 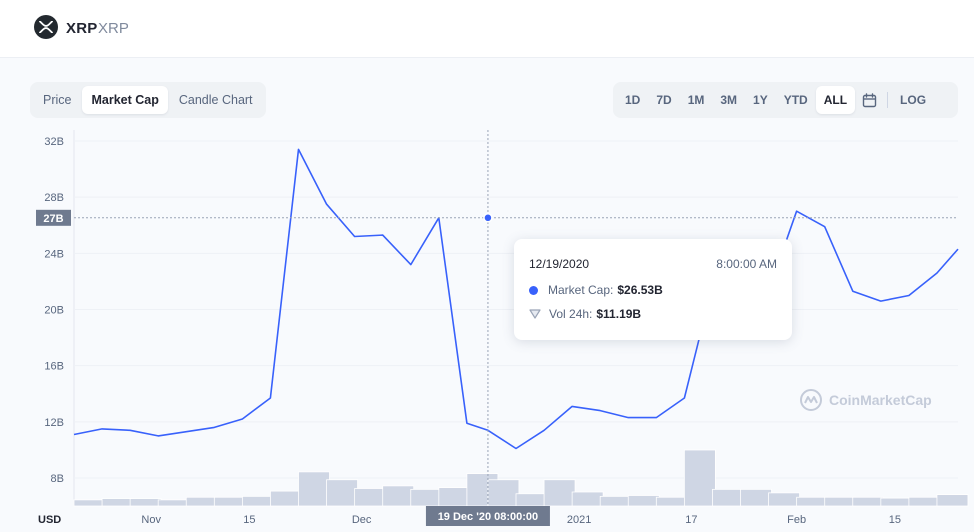 I want to click on tooltip-market-cap-row: Market Cap: $26.53B, so click(x=596, y=290).